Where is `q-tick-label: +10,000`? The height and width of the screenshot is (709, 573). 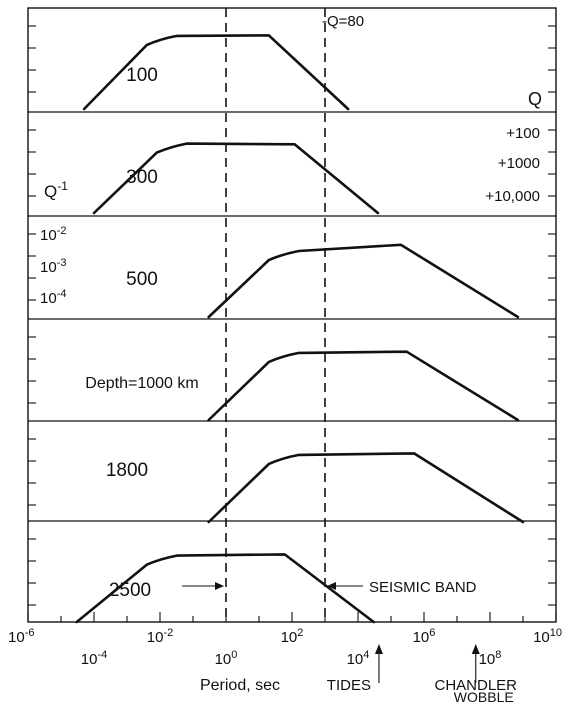
q-tick-label: +10,000 is located at coordinates (512, 196).